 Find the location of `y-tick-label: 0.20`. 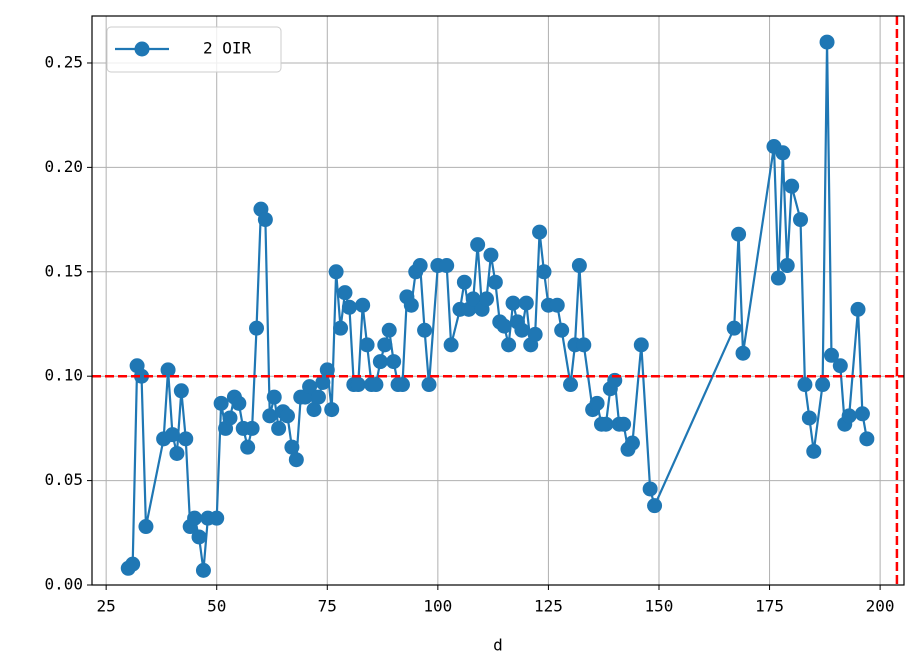

y-tick-label: 0.20 is located at coordinates (63, 166).